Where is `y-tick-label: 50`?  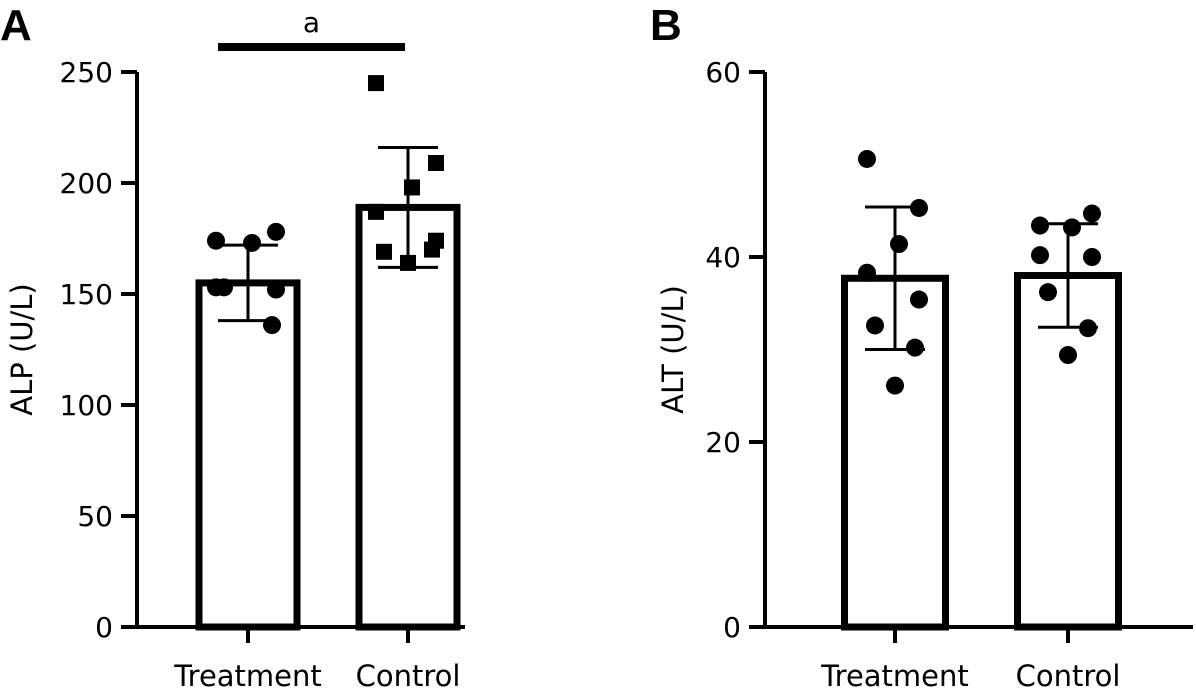 y-tick-label: 50 is located at coordinates (95, 516).